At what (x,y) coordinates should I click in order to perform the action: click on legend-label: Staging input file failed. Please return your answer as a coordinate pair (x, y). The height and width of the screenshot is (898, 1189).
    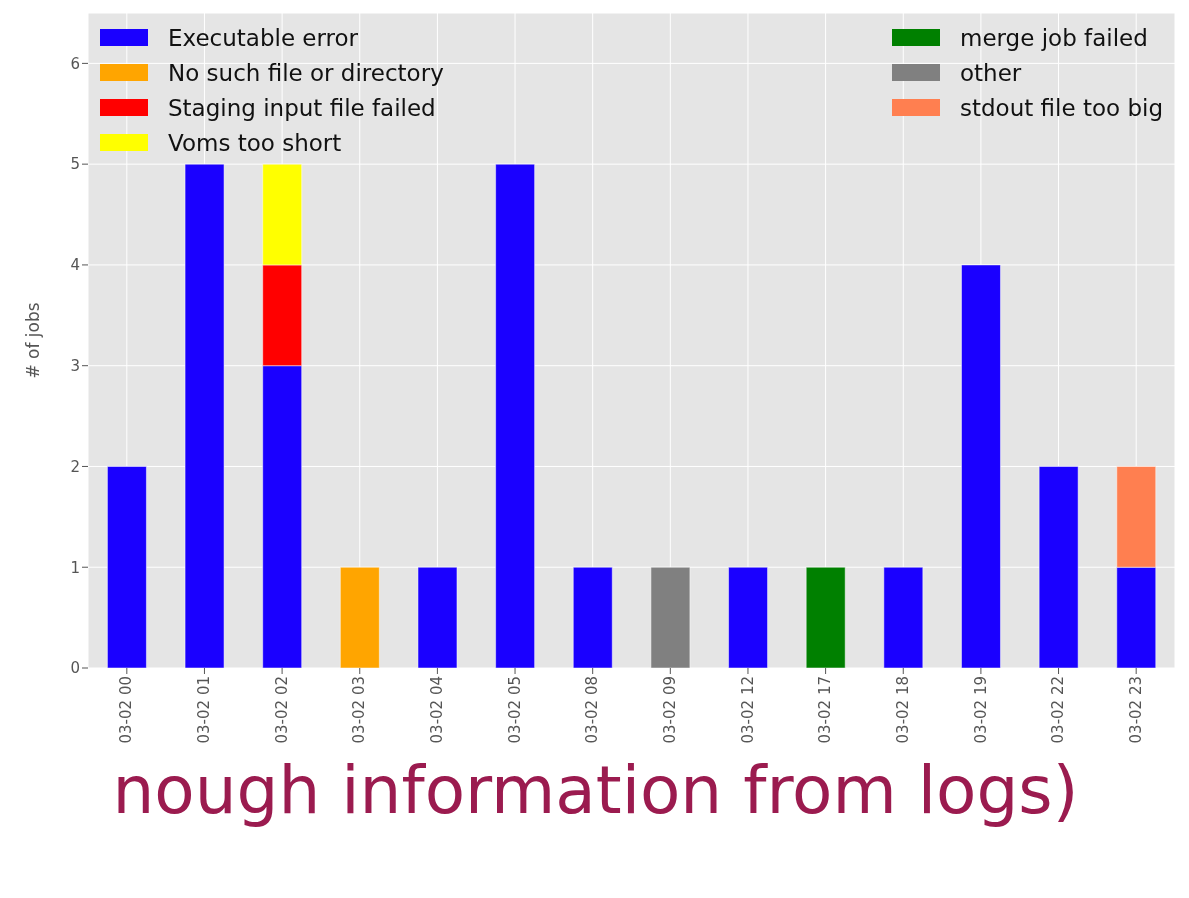
    Looking at the image, I should click on (302, 107).